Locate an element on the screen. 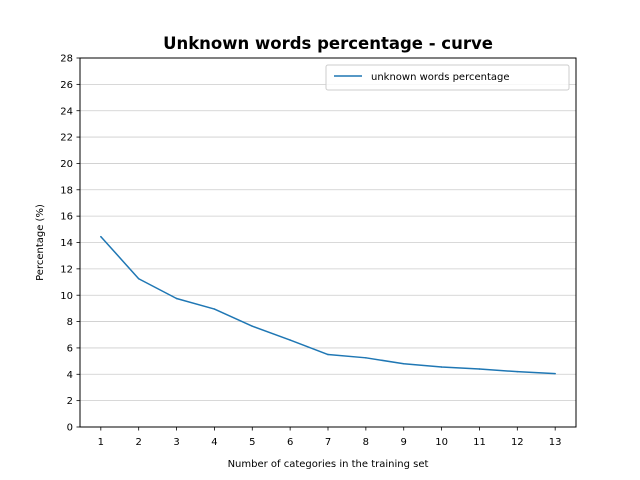  y-axis-label: Percentage (%) is located at coordinates (40, 242).